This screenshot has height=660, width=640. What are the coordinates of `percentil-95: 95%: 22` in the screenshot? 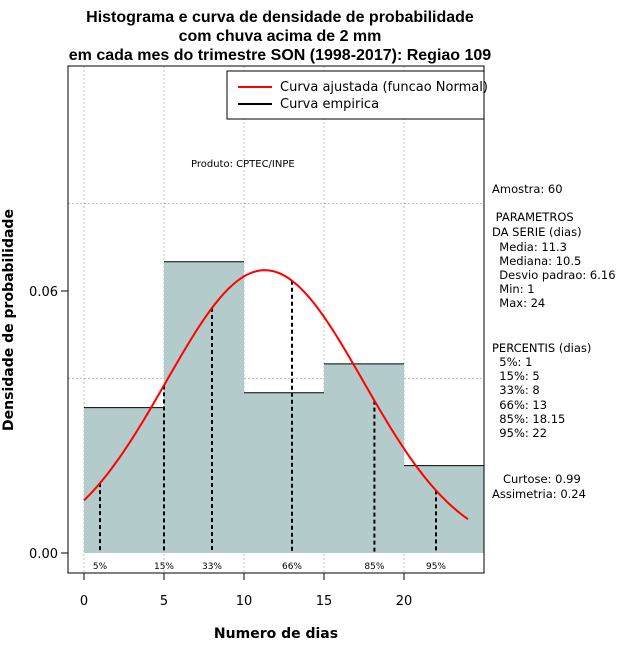 It's located at (520, 433).